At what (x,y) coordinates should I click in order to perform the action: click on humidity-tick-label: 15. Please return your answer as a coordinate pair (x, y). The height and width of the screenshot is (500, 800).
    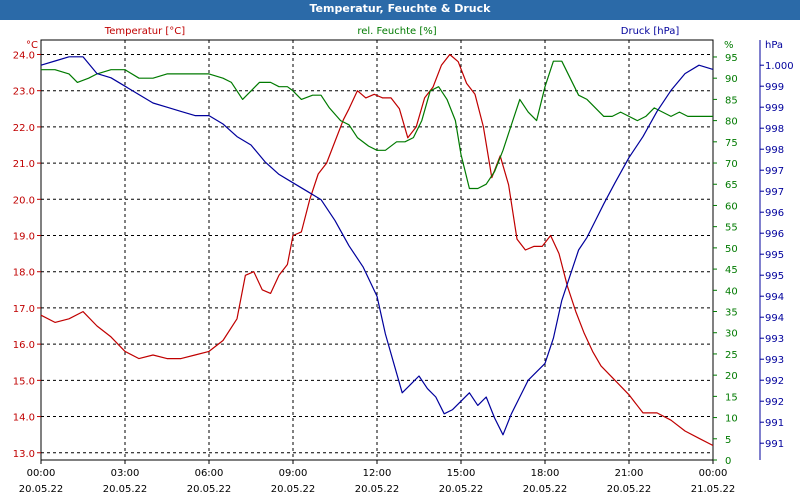
    Looking at the image, I should click on (731, 397).